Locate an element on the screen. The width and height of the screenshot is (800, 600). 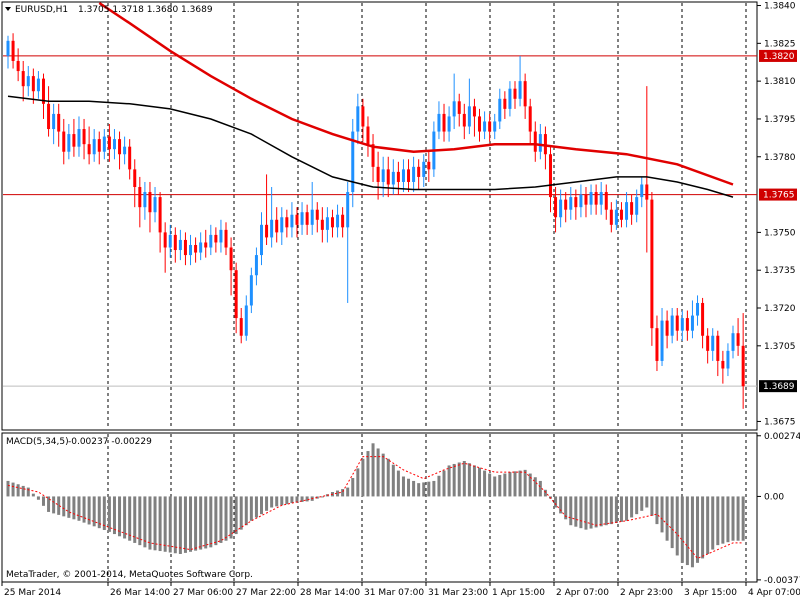
macd-indicator-label: MACD(5,34,5) is located at coordinates (37, 442).